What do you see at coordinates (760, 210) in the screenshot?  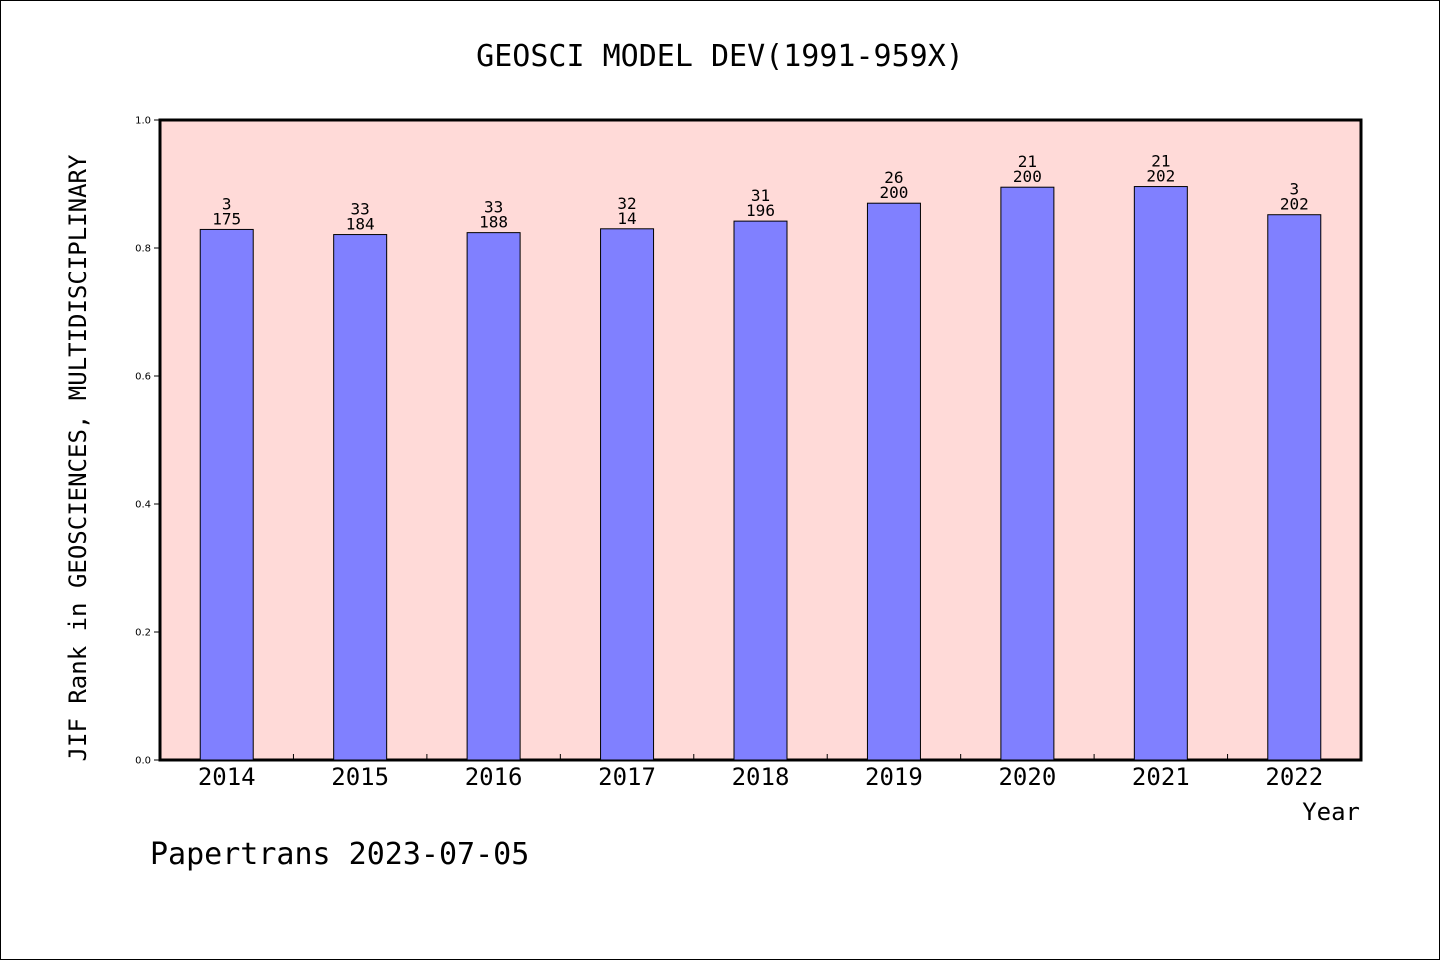 I see `bar-label-bottom: 196` at bounding box center [760, 210].